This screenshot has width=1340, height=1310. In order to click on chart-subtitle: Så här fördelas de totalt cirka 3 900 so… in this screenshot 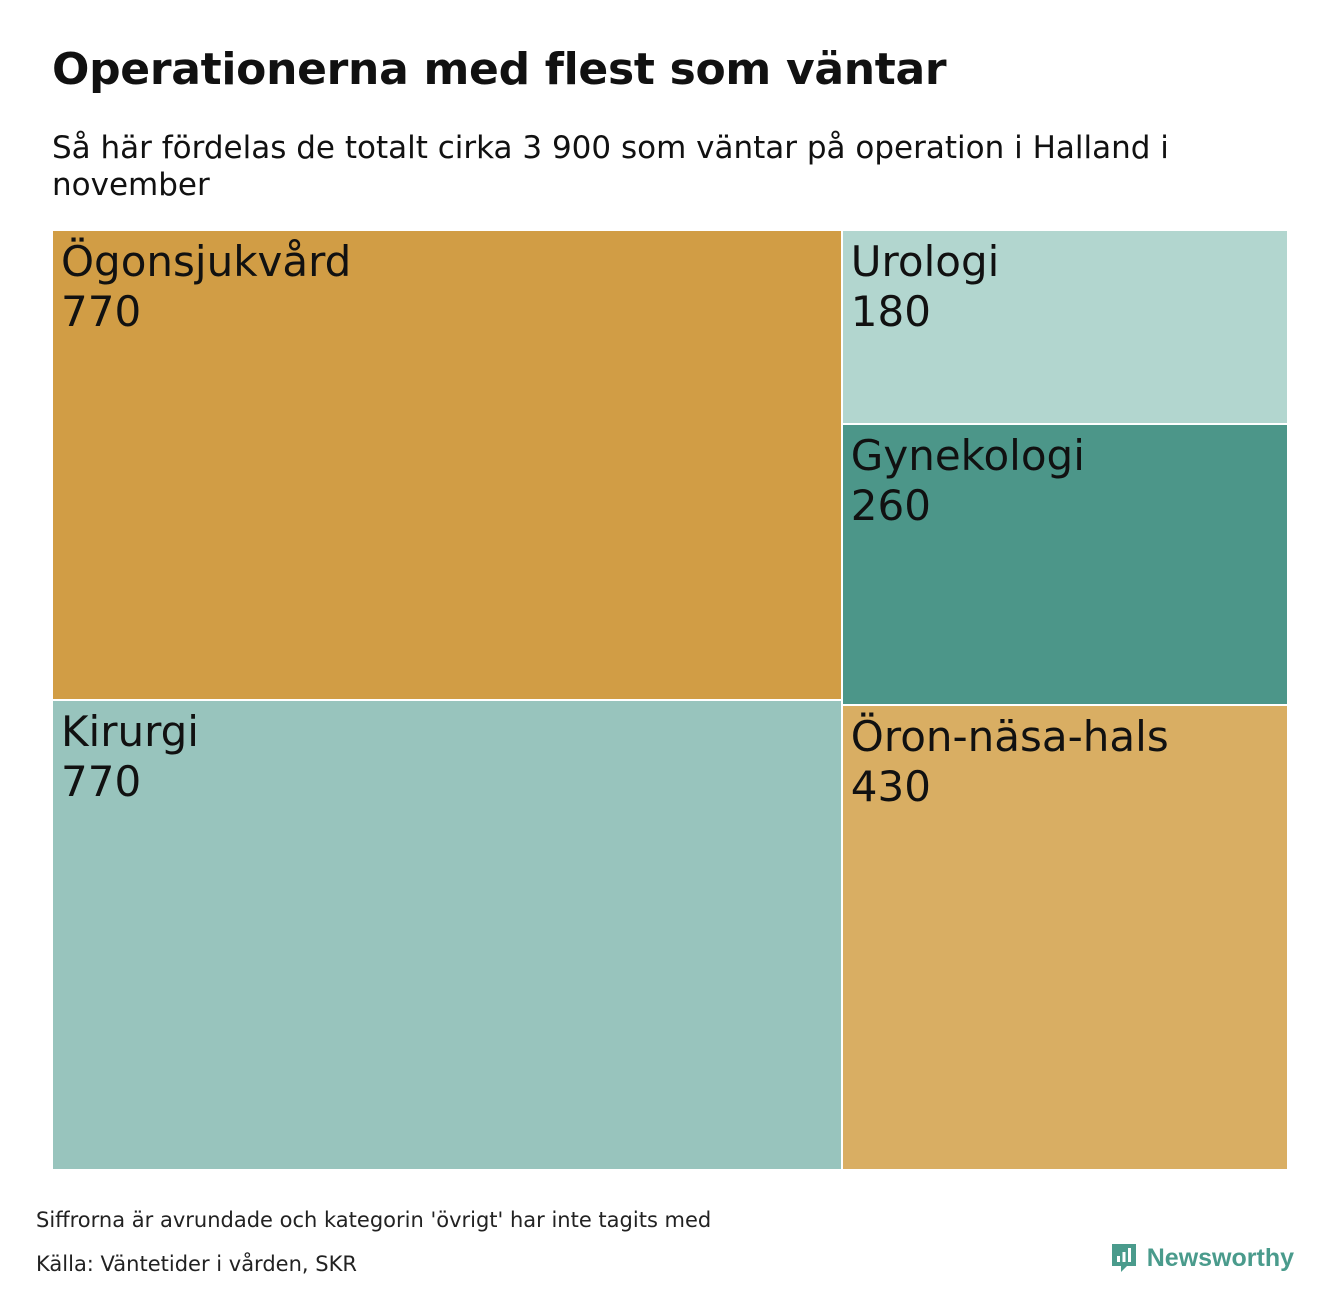, I will do `click(610, 166)`.